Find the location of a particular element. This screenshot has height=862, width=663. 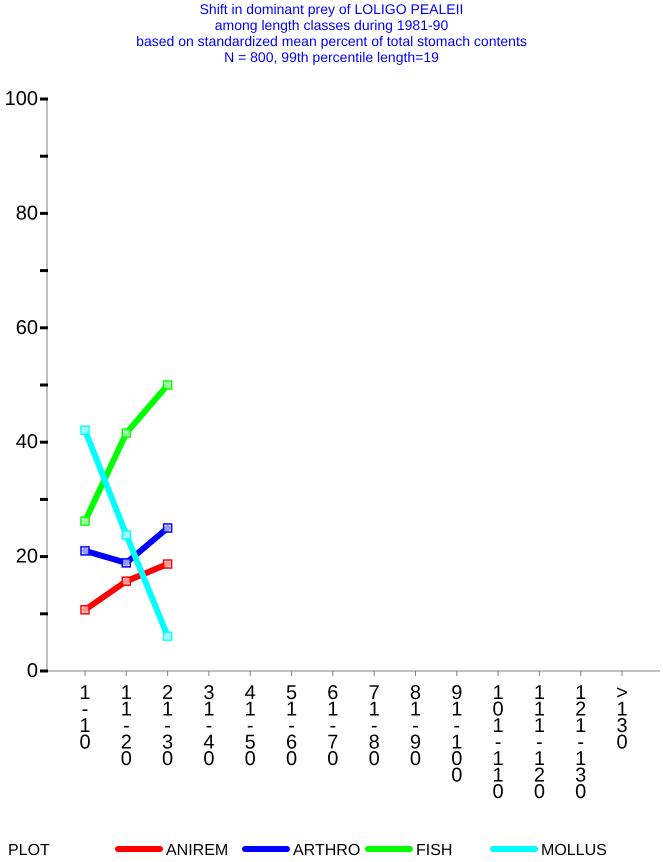

x-tick-label: 11-20 is located at coordinates (126, 726).